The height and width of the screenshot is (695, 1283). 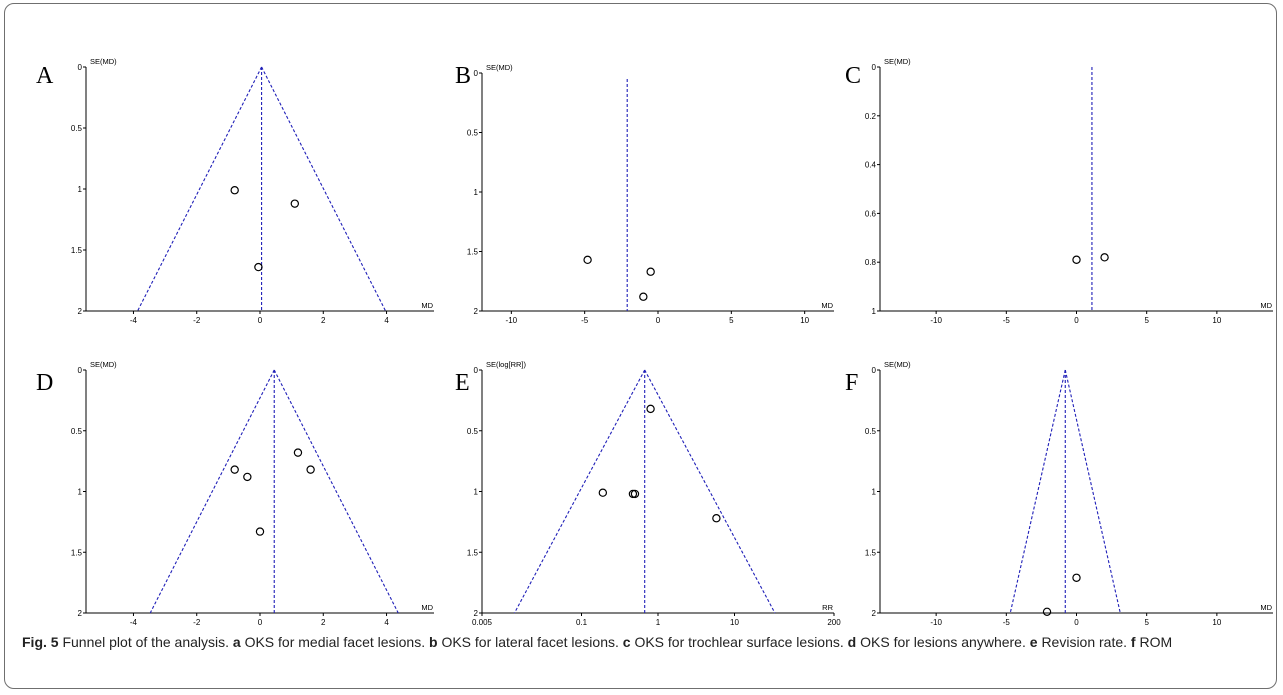 What do you see at coordinates (943, 642) in the screenshot?
I see `caption-part-d: OKS for lesions anywhere.` at bounding box center [943, 642].